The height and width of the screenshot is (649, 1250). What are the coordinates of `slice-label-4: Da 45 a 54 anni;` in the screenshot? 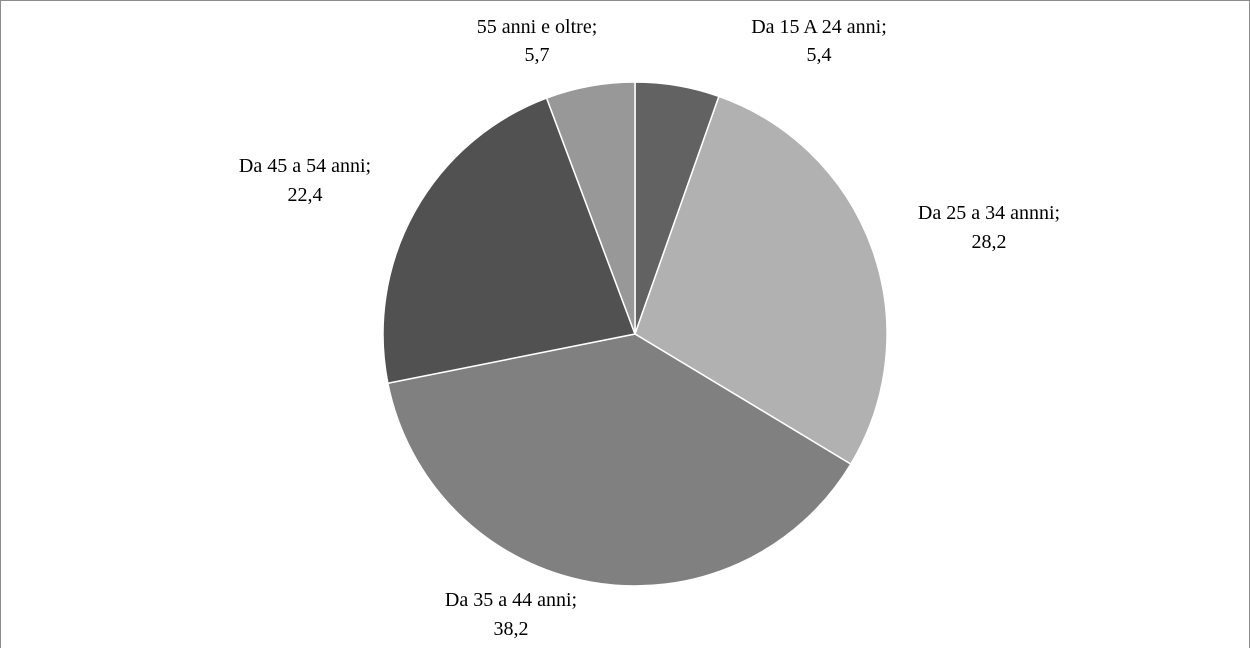 It's located at (305, 166).